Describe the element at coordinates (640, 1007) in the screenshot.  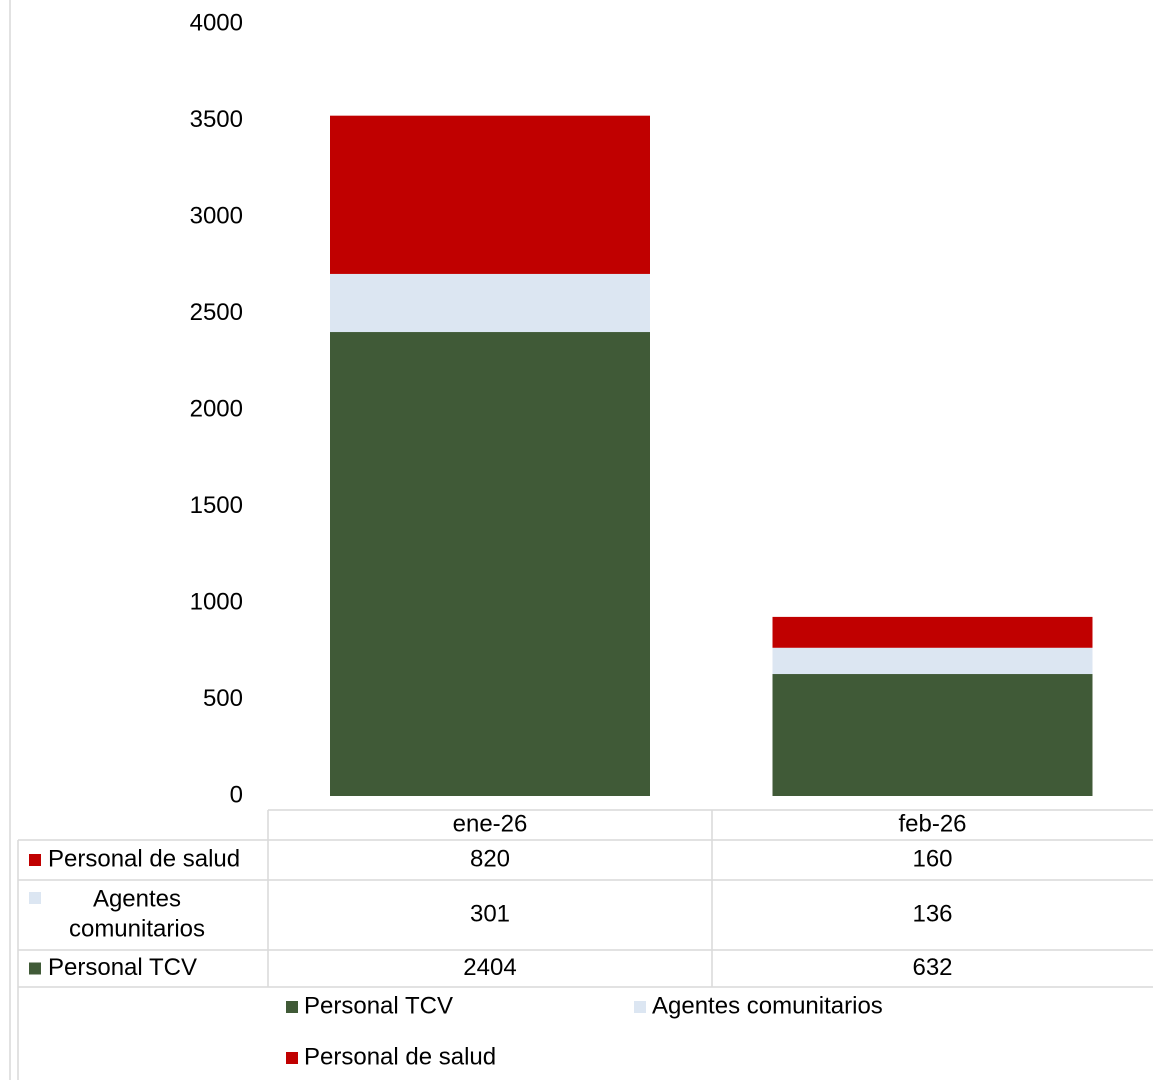
I see `legend-swatch-agentes-comunitarios` at that location.